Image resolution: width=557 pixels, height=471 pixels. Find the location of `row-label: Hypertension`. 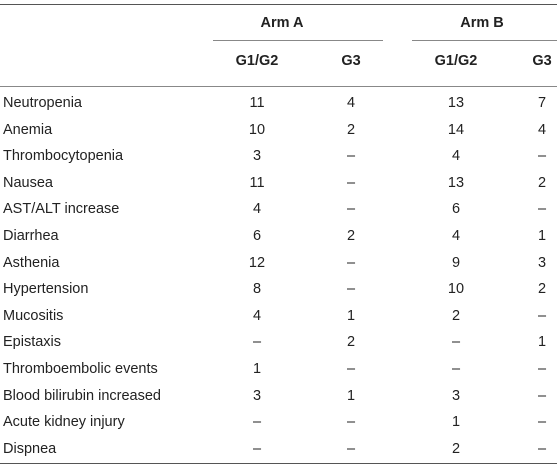

row-label: Hypertension is located at coordinates (46, 289).